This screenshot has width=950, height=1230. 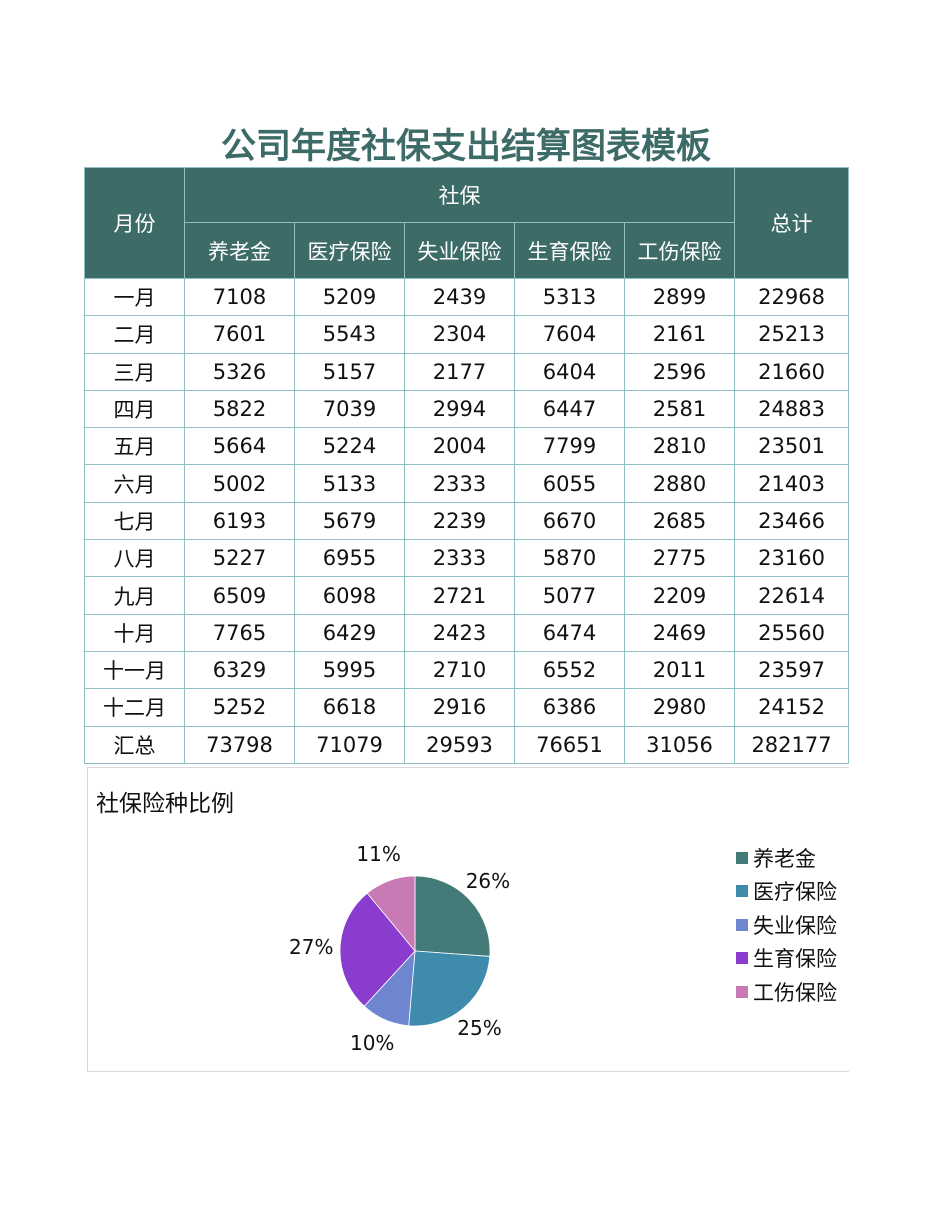 What do you see at coordinates (465, 147) in the screenshot?
I see `page-title: 公司年度社保支出结算图表模板` at bounding box center [465, 147].